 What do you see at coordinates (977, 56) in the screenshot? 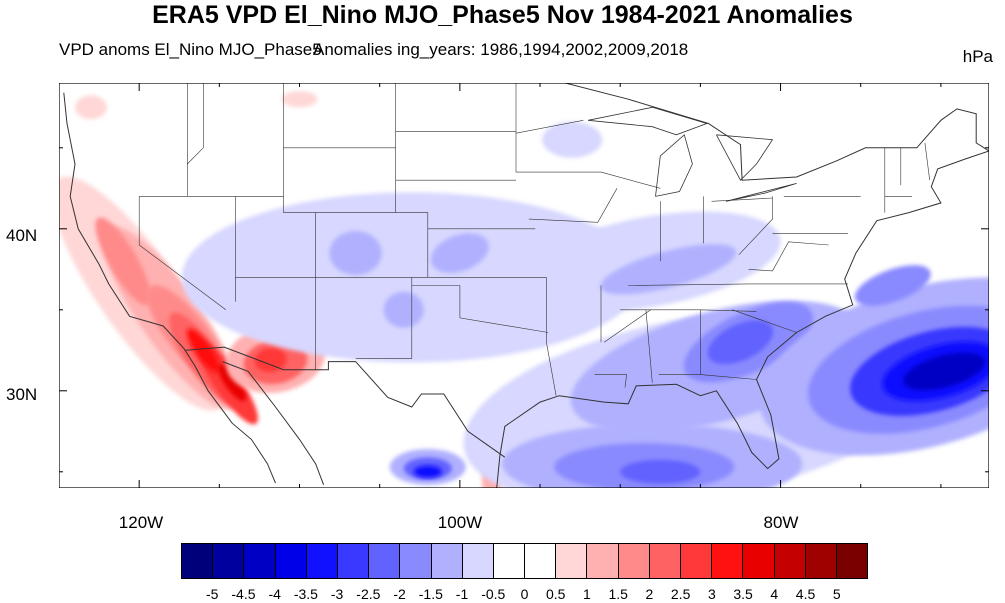
I see `units-label: hPa` at bounding box center [977, 56].